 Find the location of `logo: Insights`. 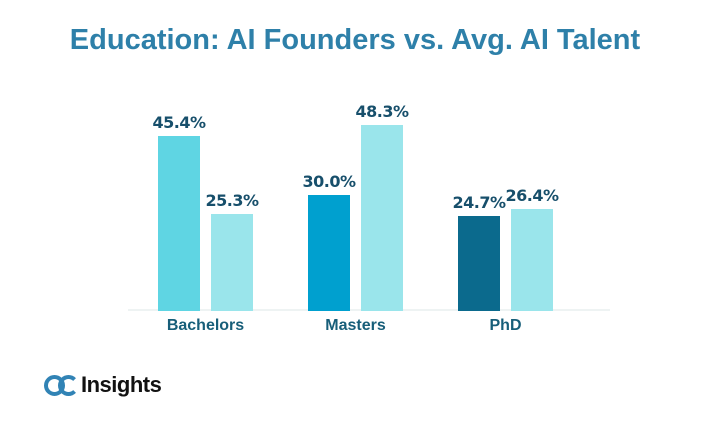

logo: Insights is located at coordinates (103, 385).